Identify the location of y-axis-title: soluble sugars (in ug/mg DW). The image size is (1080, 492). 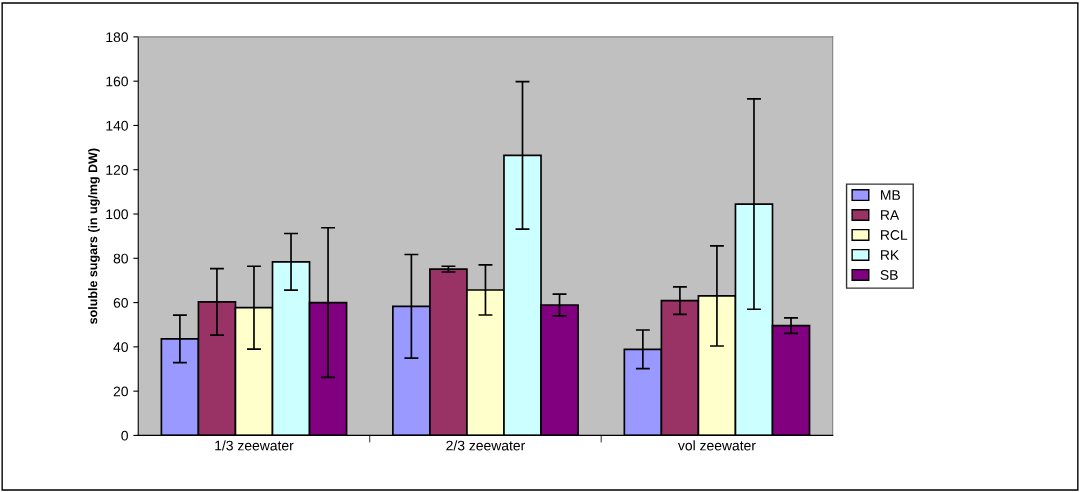
(94, 236).